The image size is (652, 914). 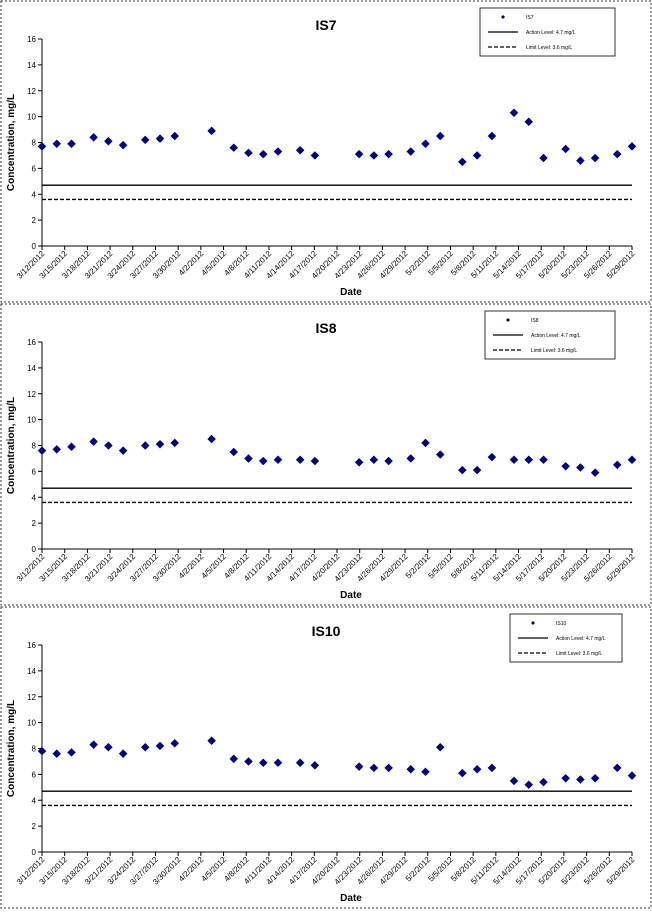 I want to click on y-tick-label: 8, so click(x=34, y=143).